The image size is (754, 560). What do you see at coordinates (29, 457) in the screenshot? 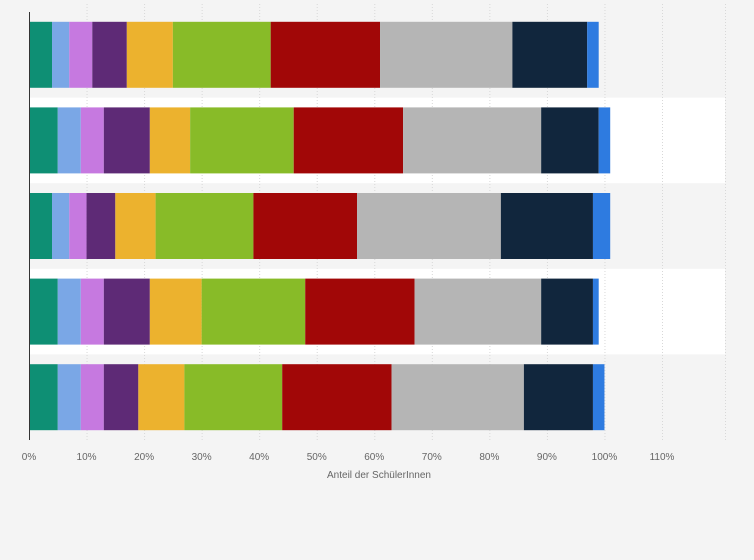
I see `x-tick-label: 0%` at bounding box center [29, 457].